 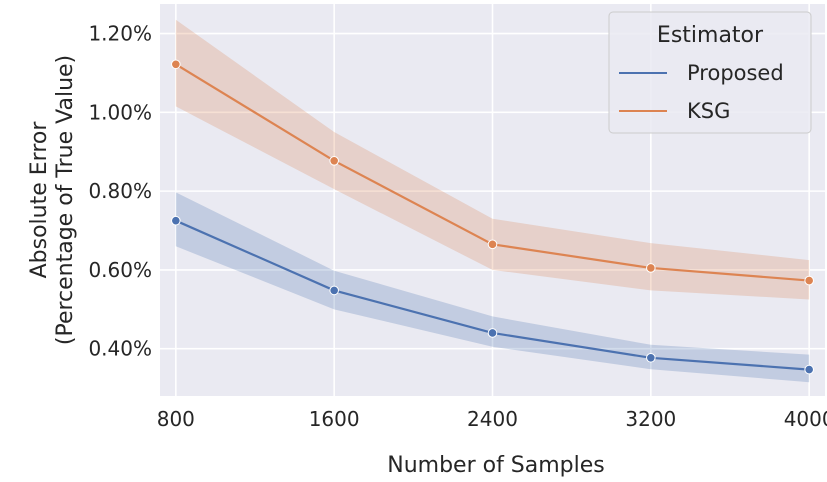 What do you see at coordinates (120, 349) in the screenshot?
I see `y-tick-label: 0.40%` at bounding box center [120, 349].